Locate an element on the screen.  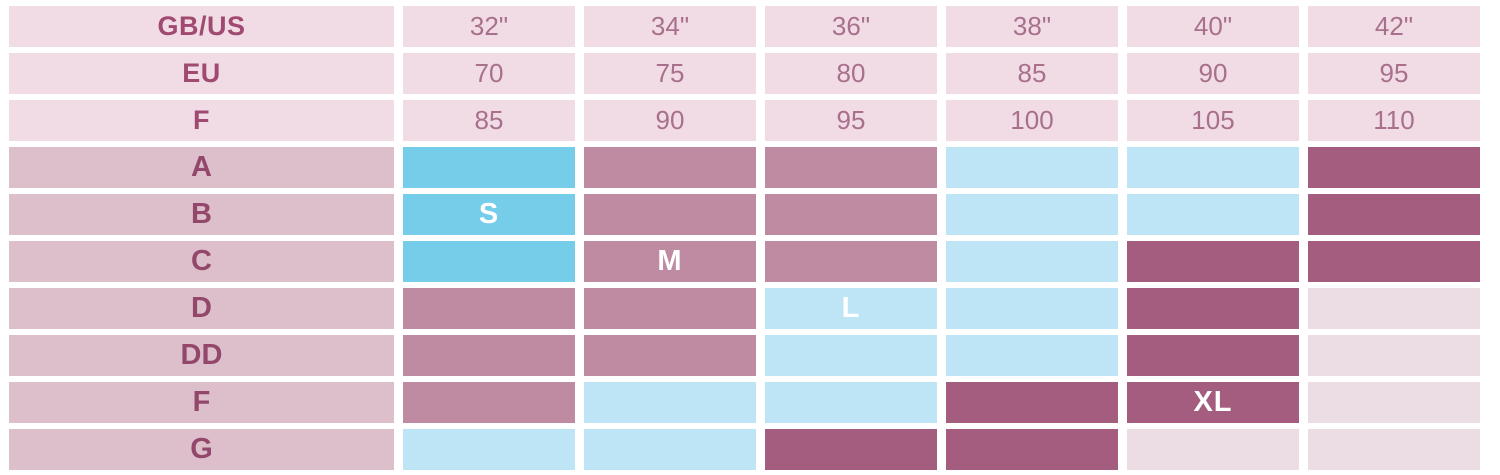
cup-size-label: DD is located at coordinates (201, 355).